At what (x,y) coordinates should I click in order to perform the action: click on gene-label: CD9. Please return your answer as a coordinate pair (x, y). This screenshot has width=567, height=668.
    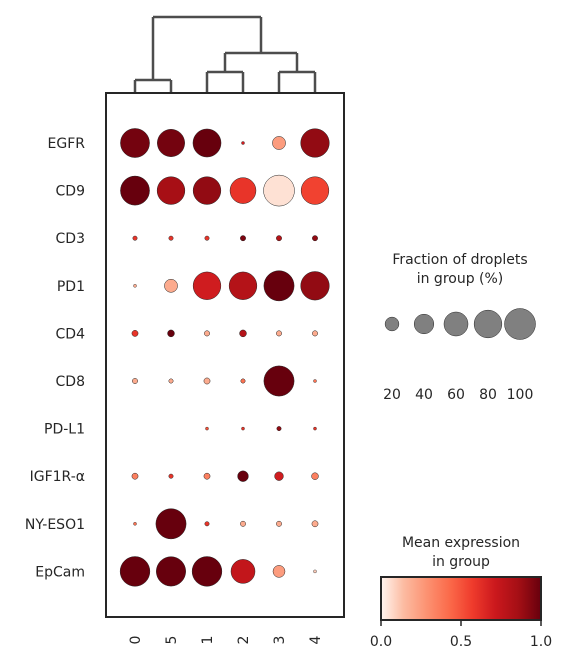
    Looking at the image, I should click on (70, 192).